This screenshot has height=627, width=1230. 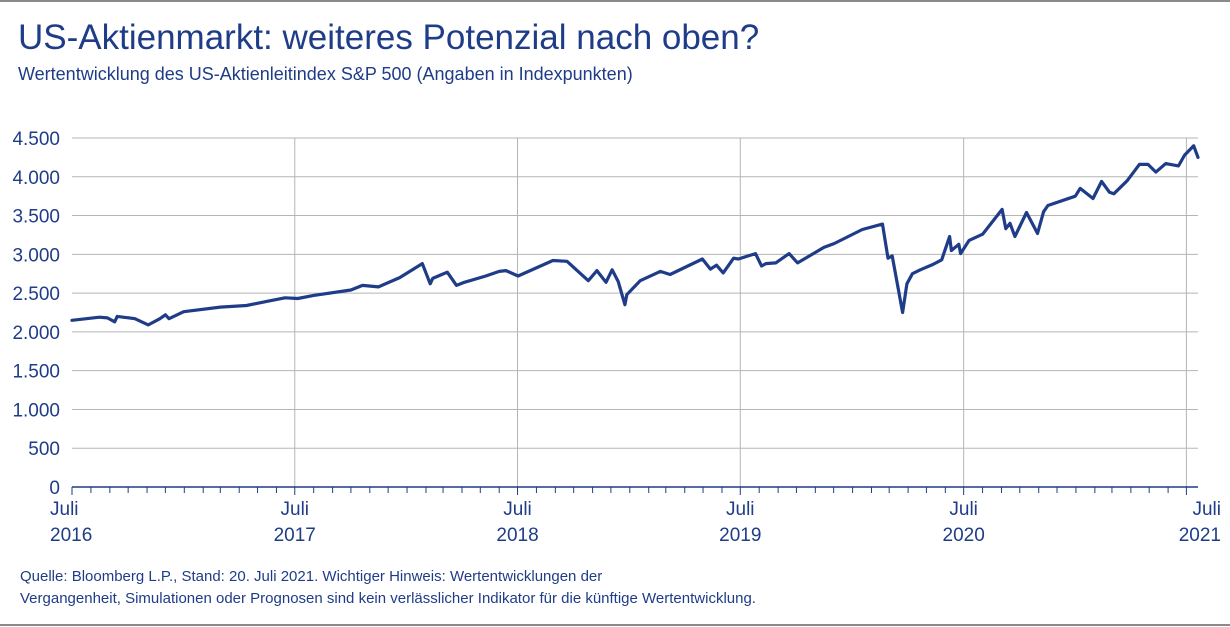 I want to click on y-tick-label: 3.500, so click(x=36, y=217).